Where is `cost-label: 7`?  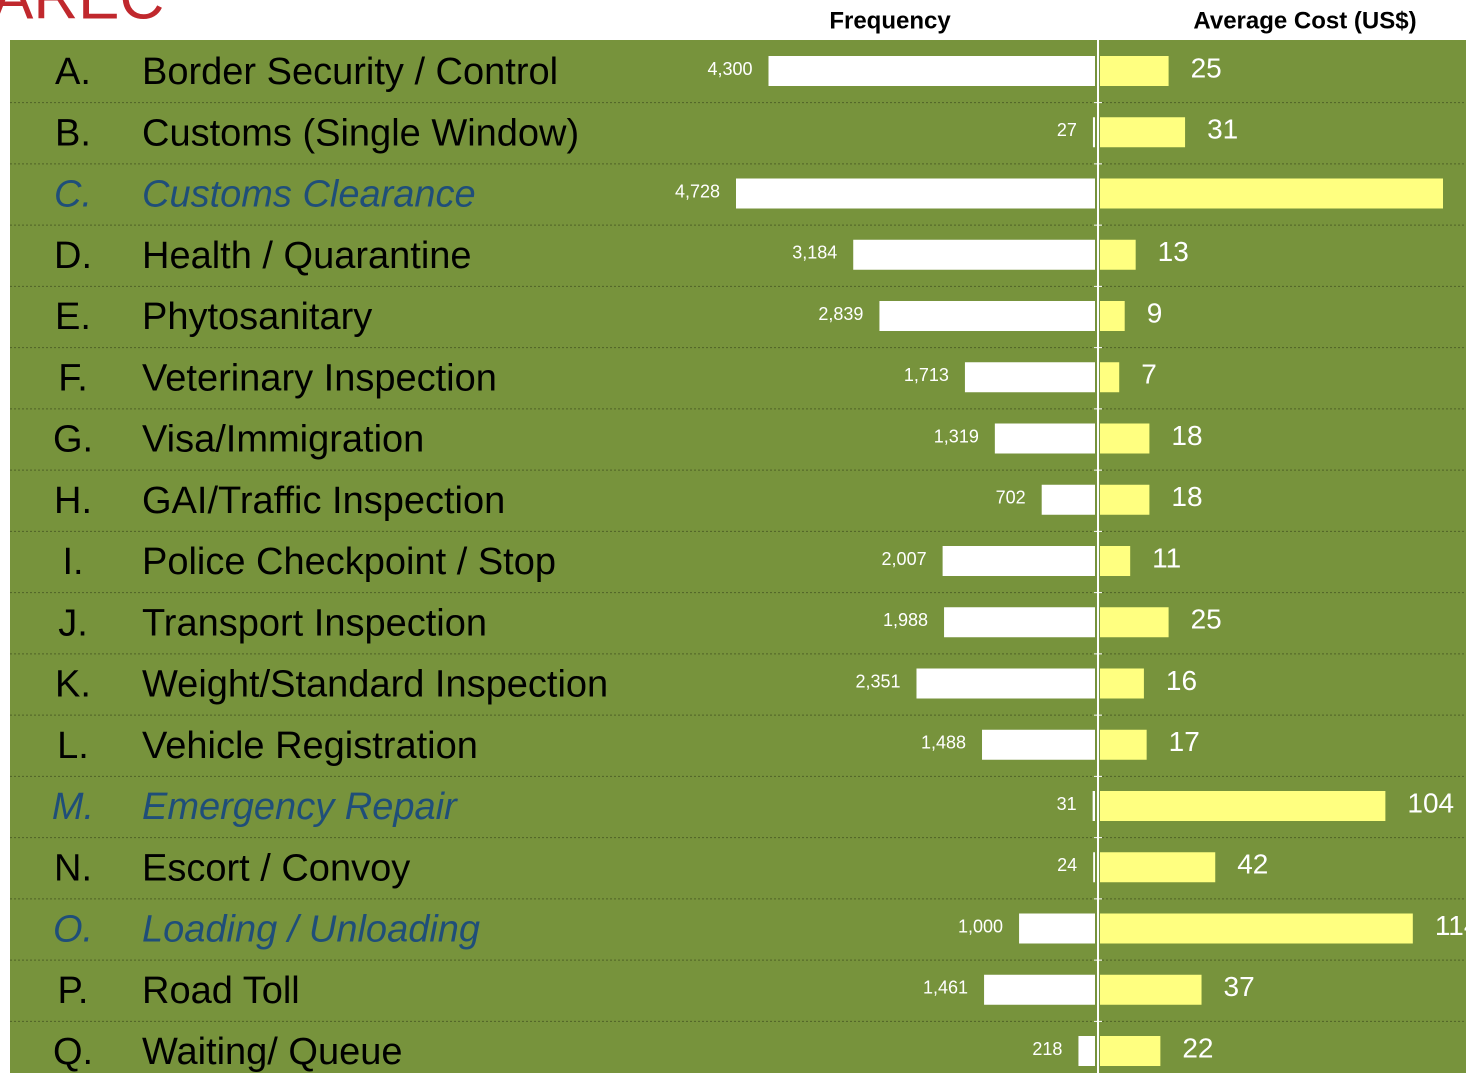
cost-label: 7 is located at coordinates (1149, 374).